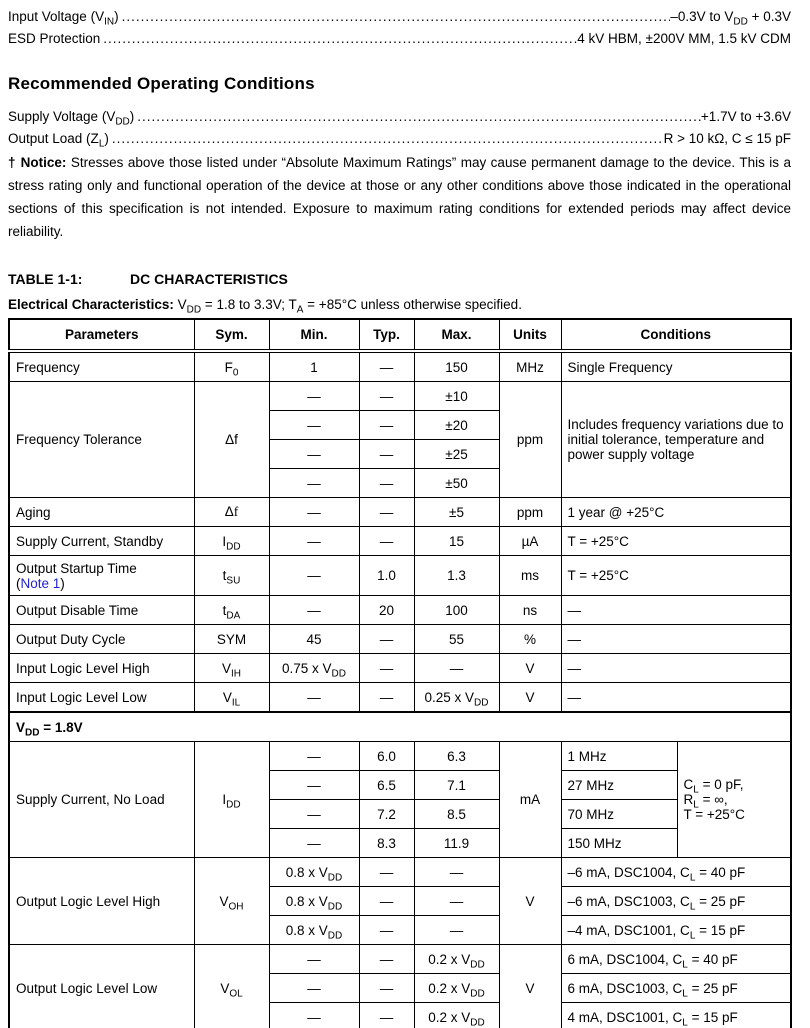 The image size is (810, 1028). Describe the element at coordinates (684, 38) in the screenshot. I see `spec-value: 4 kV HBM, ±200V MM, 1.5 kV CDM` at that location.